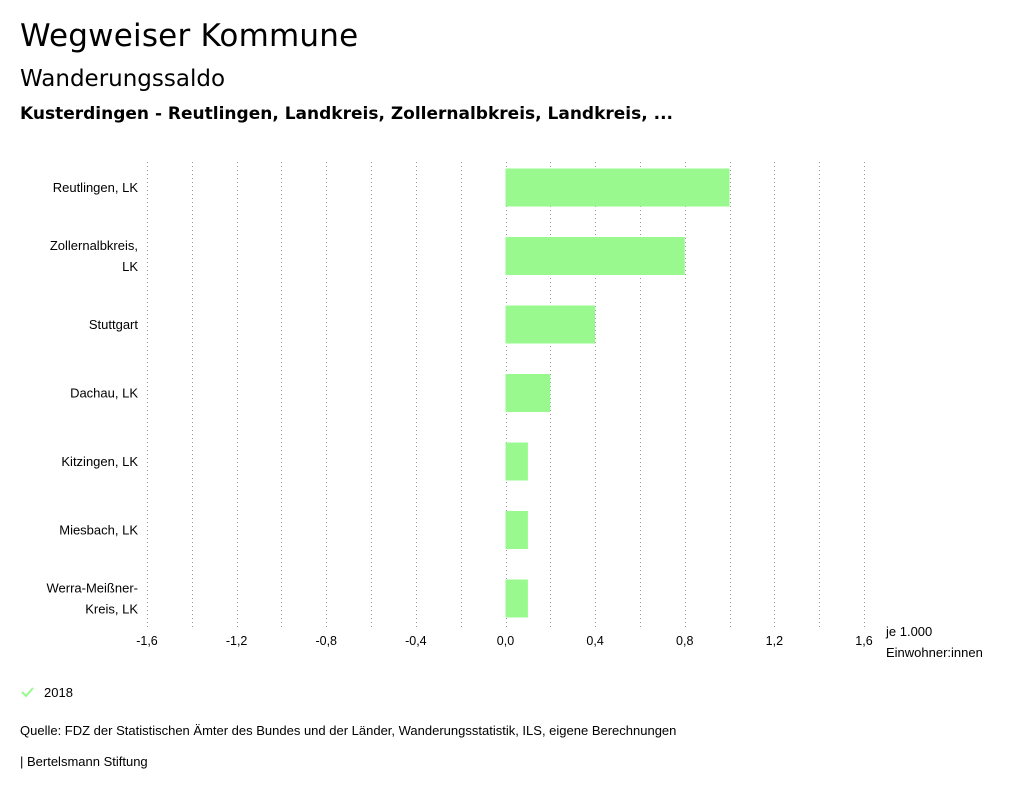 This screenshot has width=1024, height=795. I want to click on category-label: Miesbach, LK, so click(98, 530).